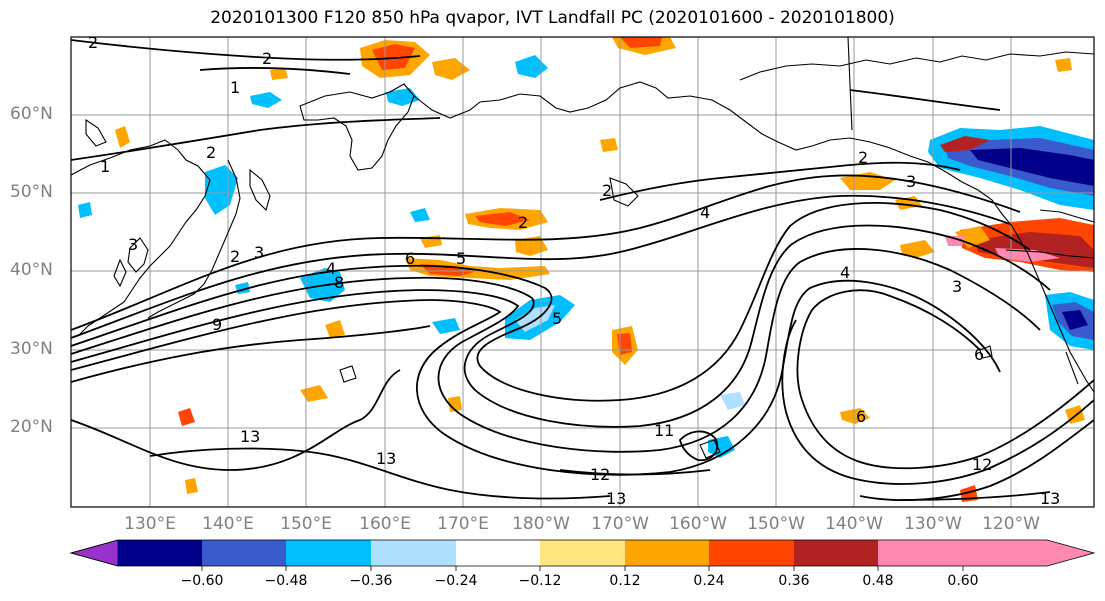 The image size is (1105, 601). Describe the element at coordinates (664, 430) in the screenshot. I see `contour-label: 11` at that location.